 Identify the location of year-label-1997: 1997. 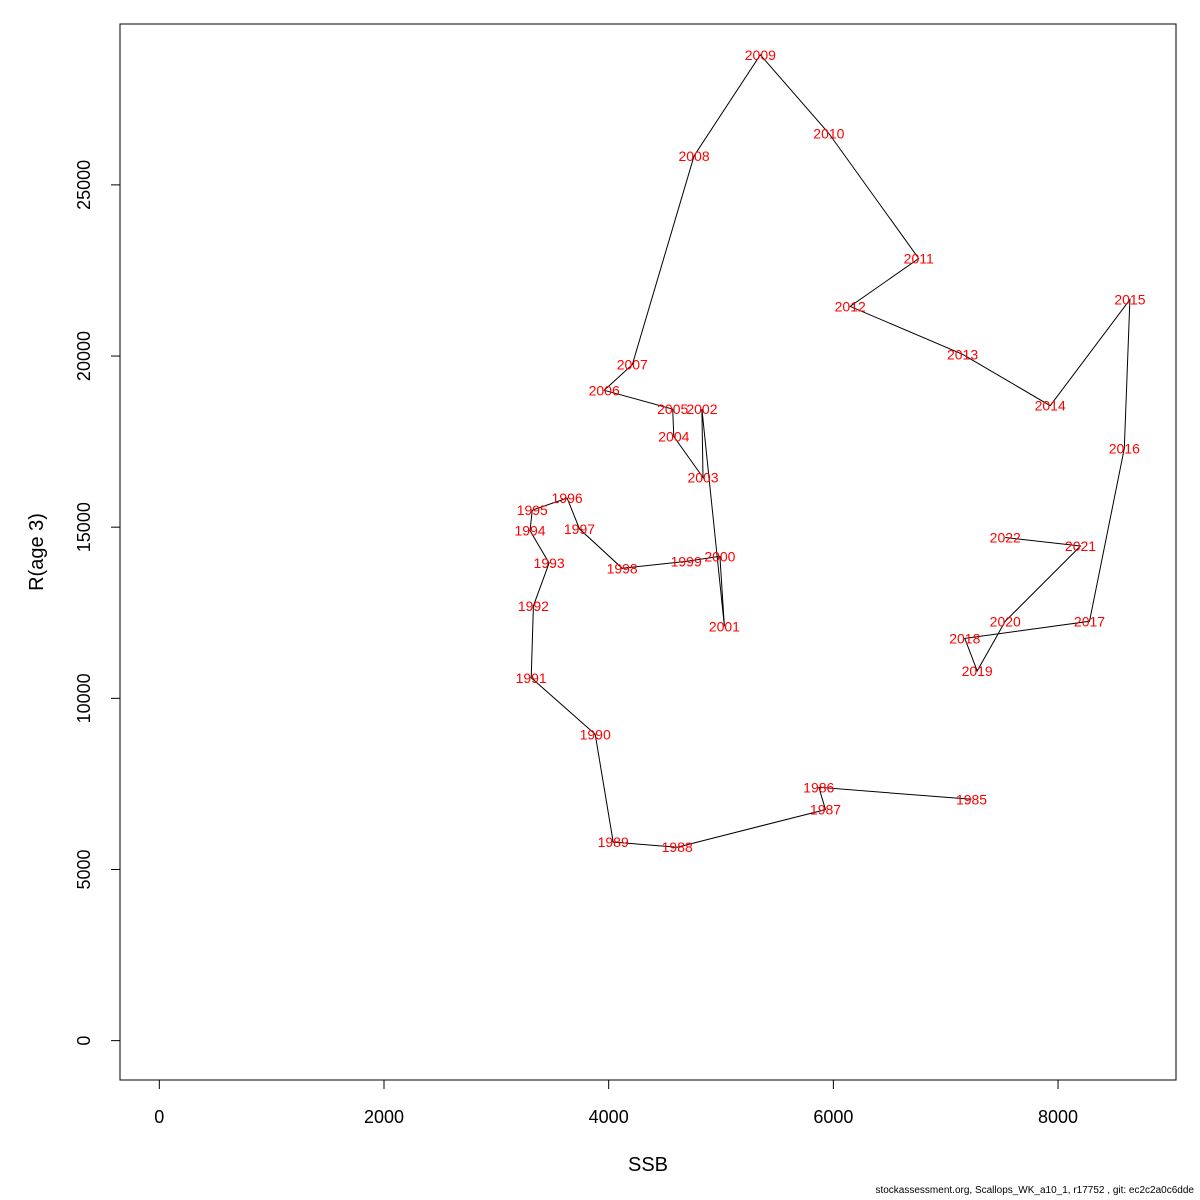
(579, 529).